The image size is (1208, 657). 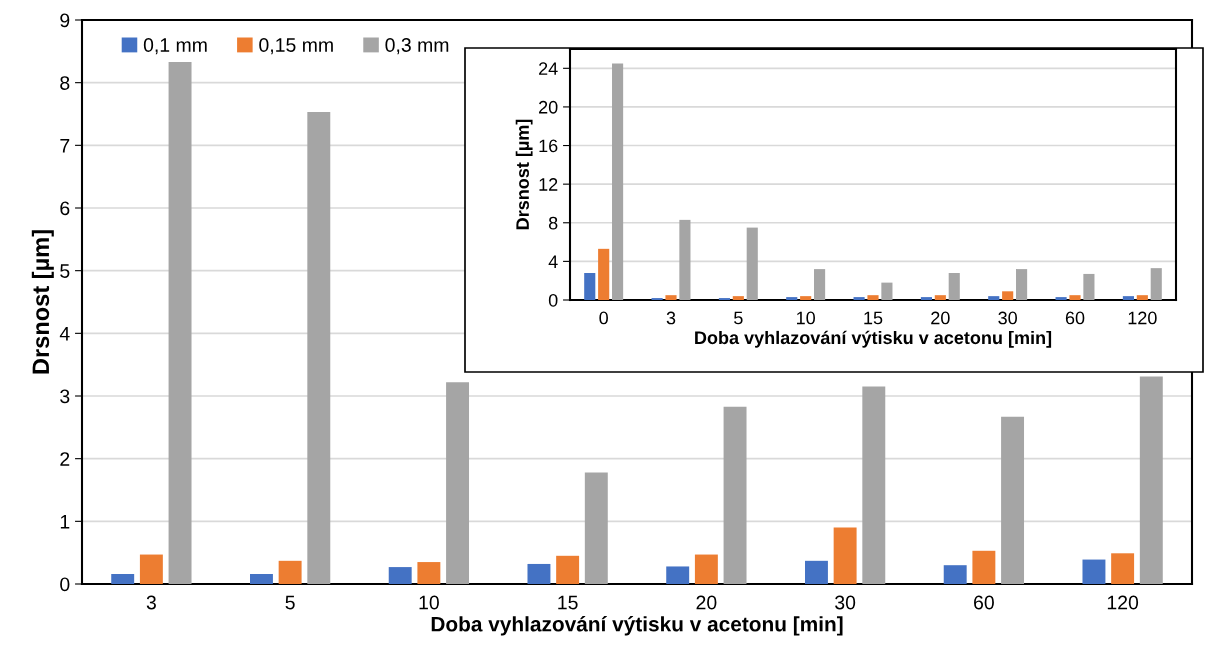 What do you see at coordinates (65, 396) in the screenshot?
I see `y-tick-label: 3` at bounding box center [65, 396].